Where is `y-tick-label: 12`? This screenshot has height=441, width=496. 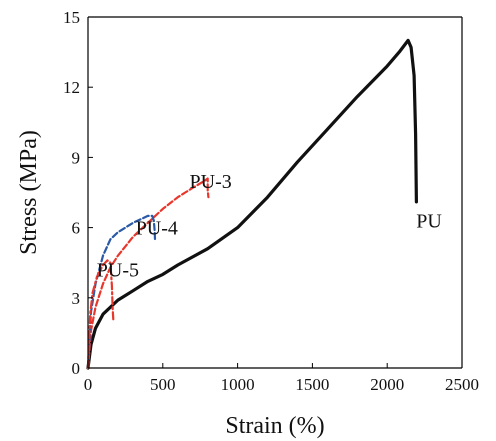
y-tick-label: 12 is located at coordinates (71, 87).